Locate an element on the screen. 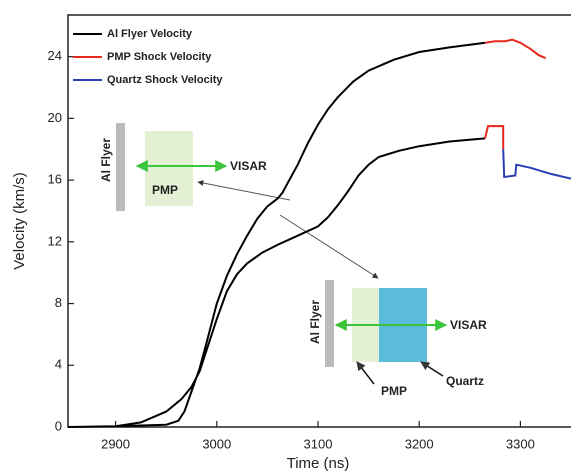  legend-label: PMP Shock Velocity is located at coordinates (159, 57).